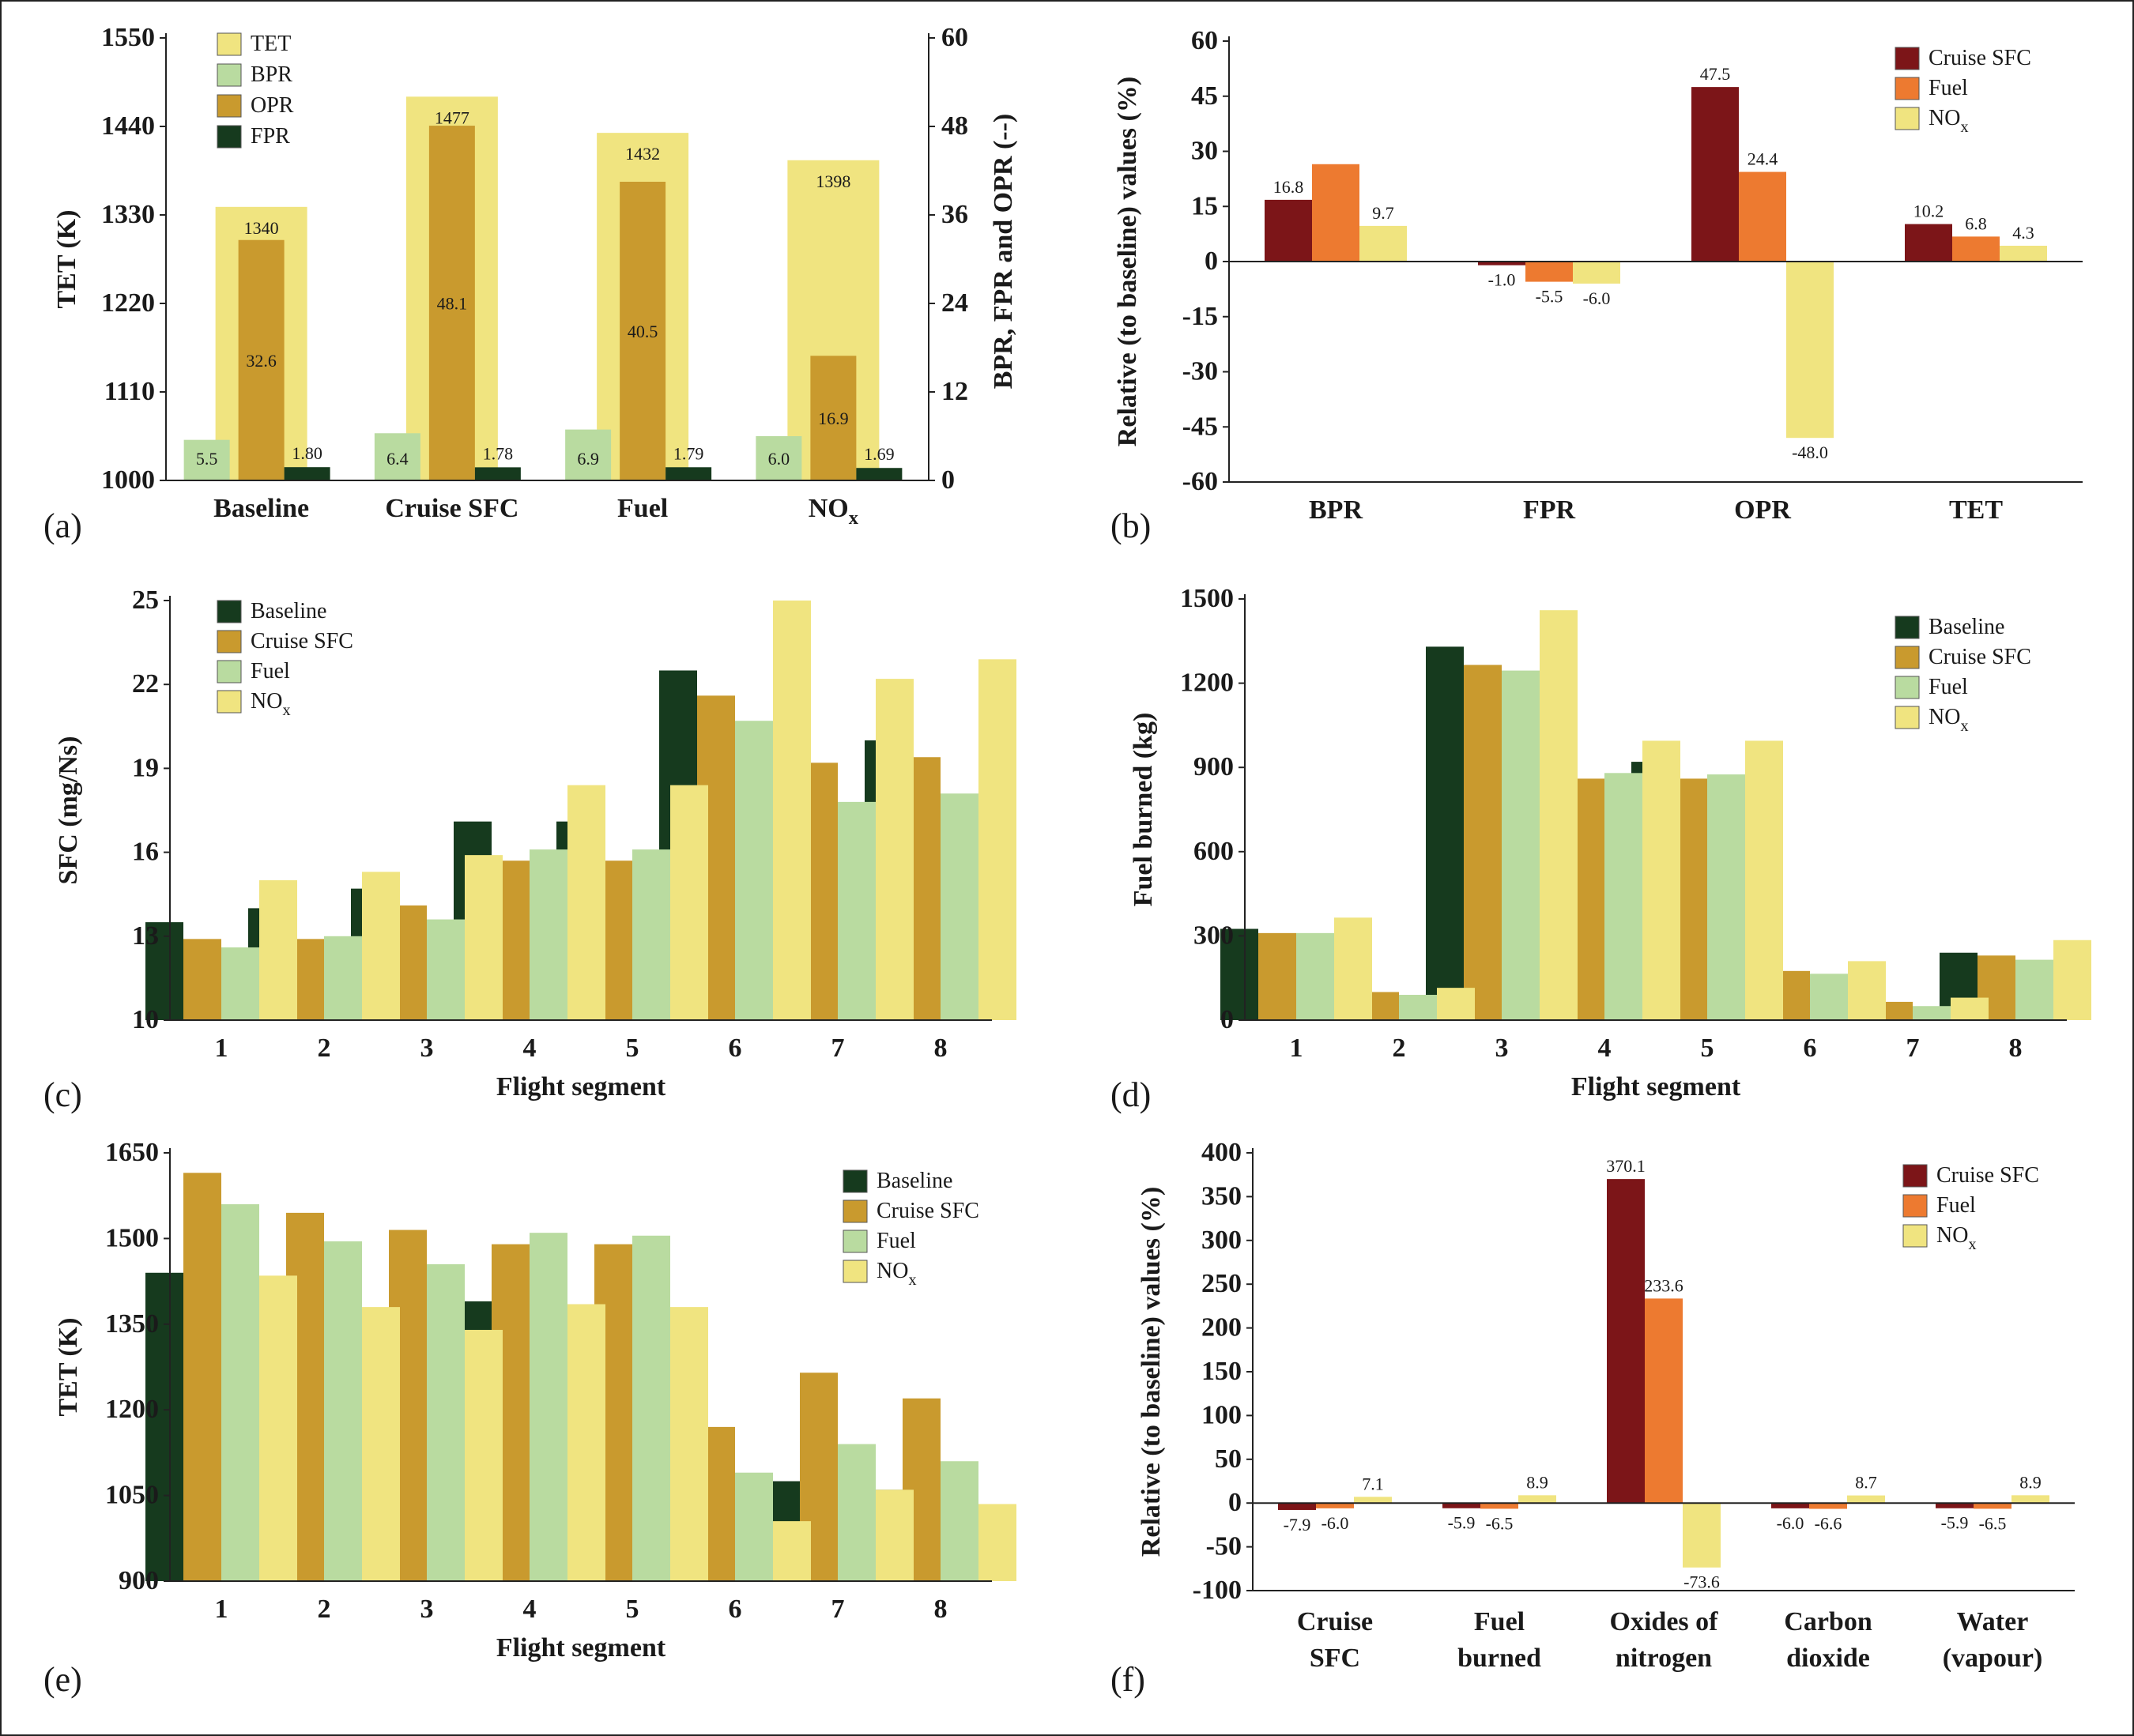 The image size is (2134, 1736). I want to click on y-tick-label: 600, so click(1214, 851).